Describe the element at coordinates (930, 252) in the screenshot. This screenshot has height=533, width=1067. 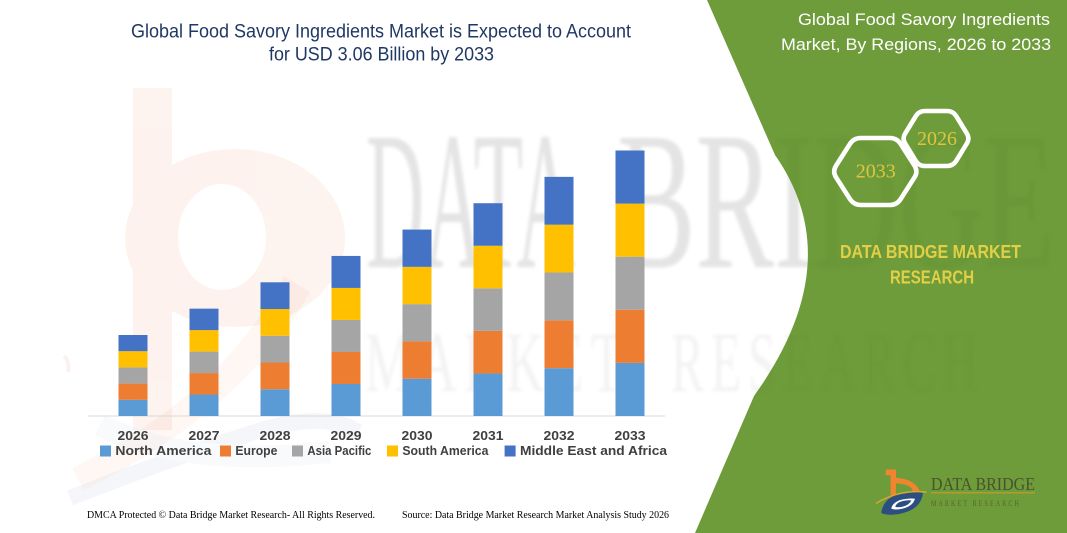
I see `svg-text: DATA BRIDGE MARKET` at that location.